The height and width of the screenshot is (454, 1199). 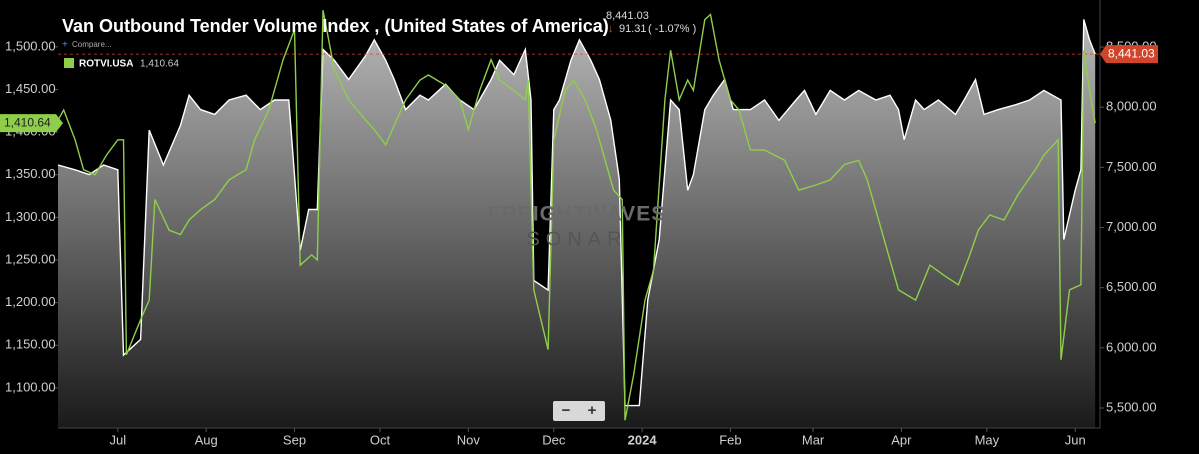 What do you see at coordinates (65, 45) in the screenshot?
I see `compare-plus: +` at bounding box center [65, 45].